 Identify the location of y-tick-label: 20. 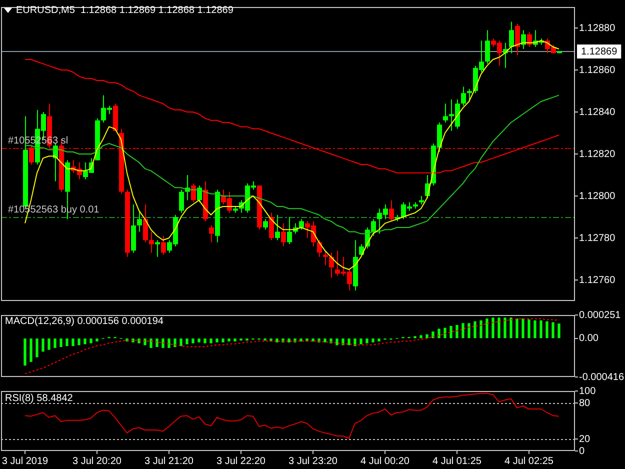
(585, 439).